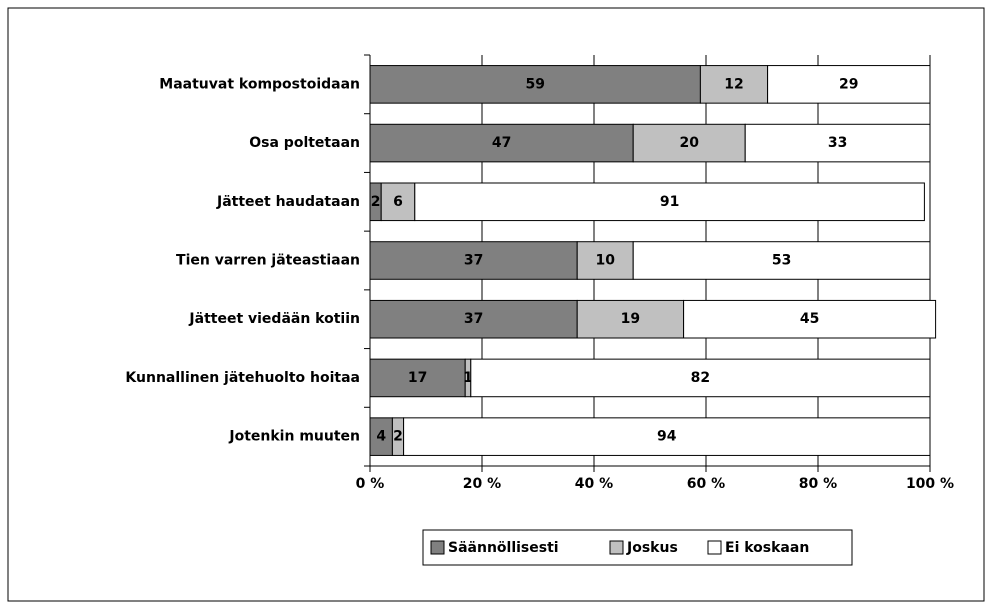 This screenshot has height=613, width=992. I want to click on legend-label: Joskus, so click(652, 548).